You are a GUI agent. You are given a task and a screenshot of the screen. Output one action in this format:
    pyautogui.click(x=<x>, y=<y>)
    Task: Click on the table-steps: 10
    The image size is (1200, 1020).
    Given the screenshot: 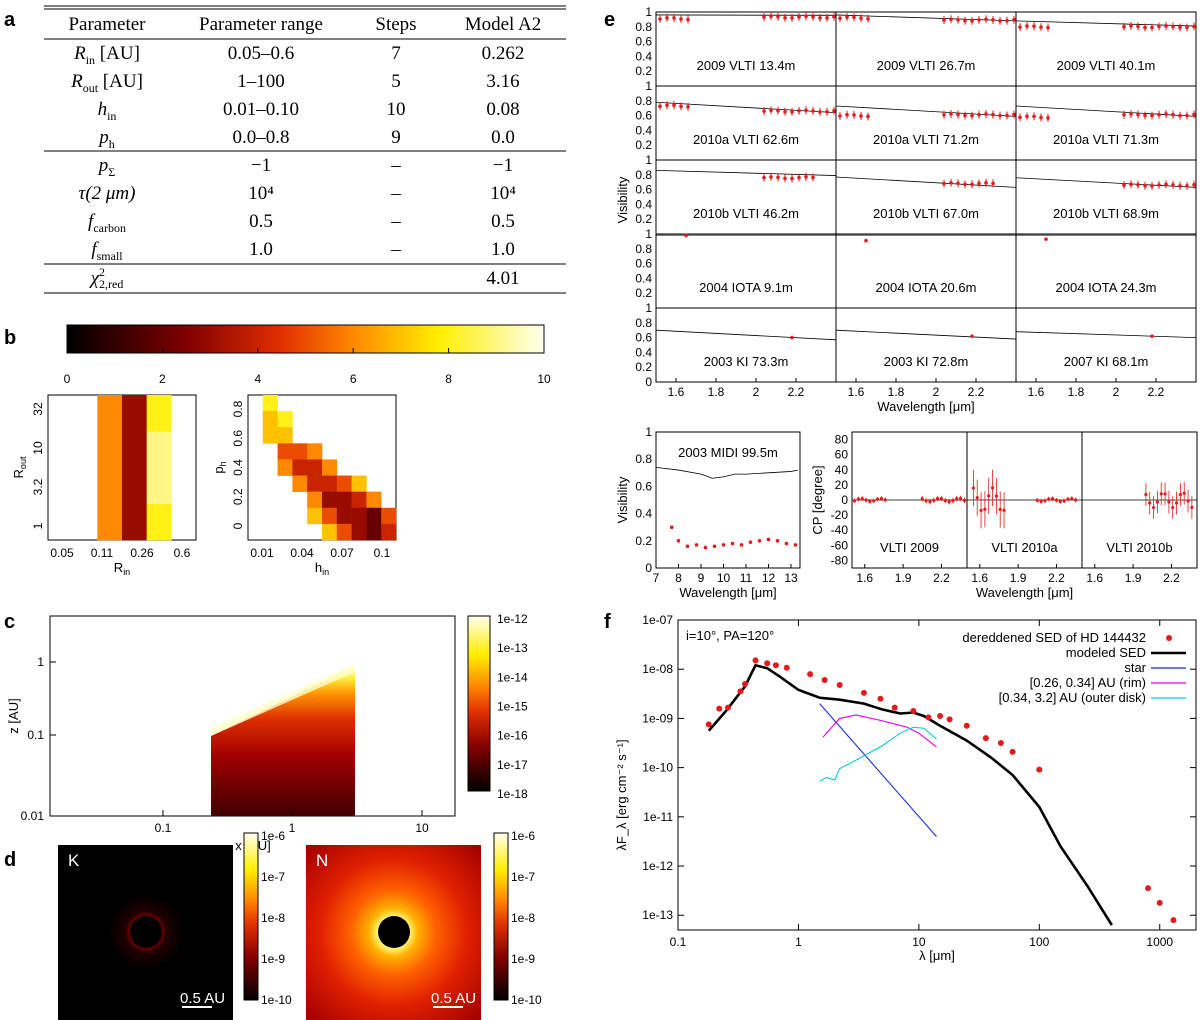 What is the action you would take?
    pyautogui.click(x=396, y=109)
    